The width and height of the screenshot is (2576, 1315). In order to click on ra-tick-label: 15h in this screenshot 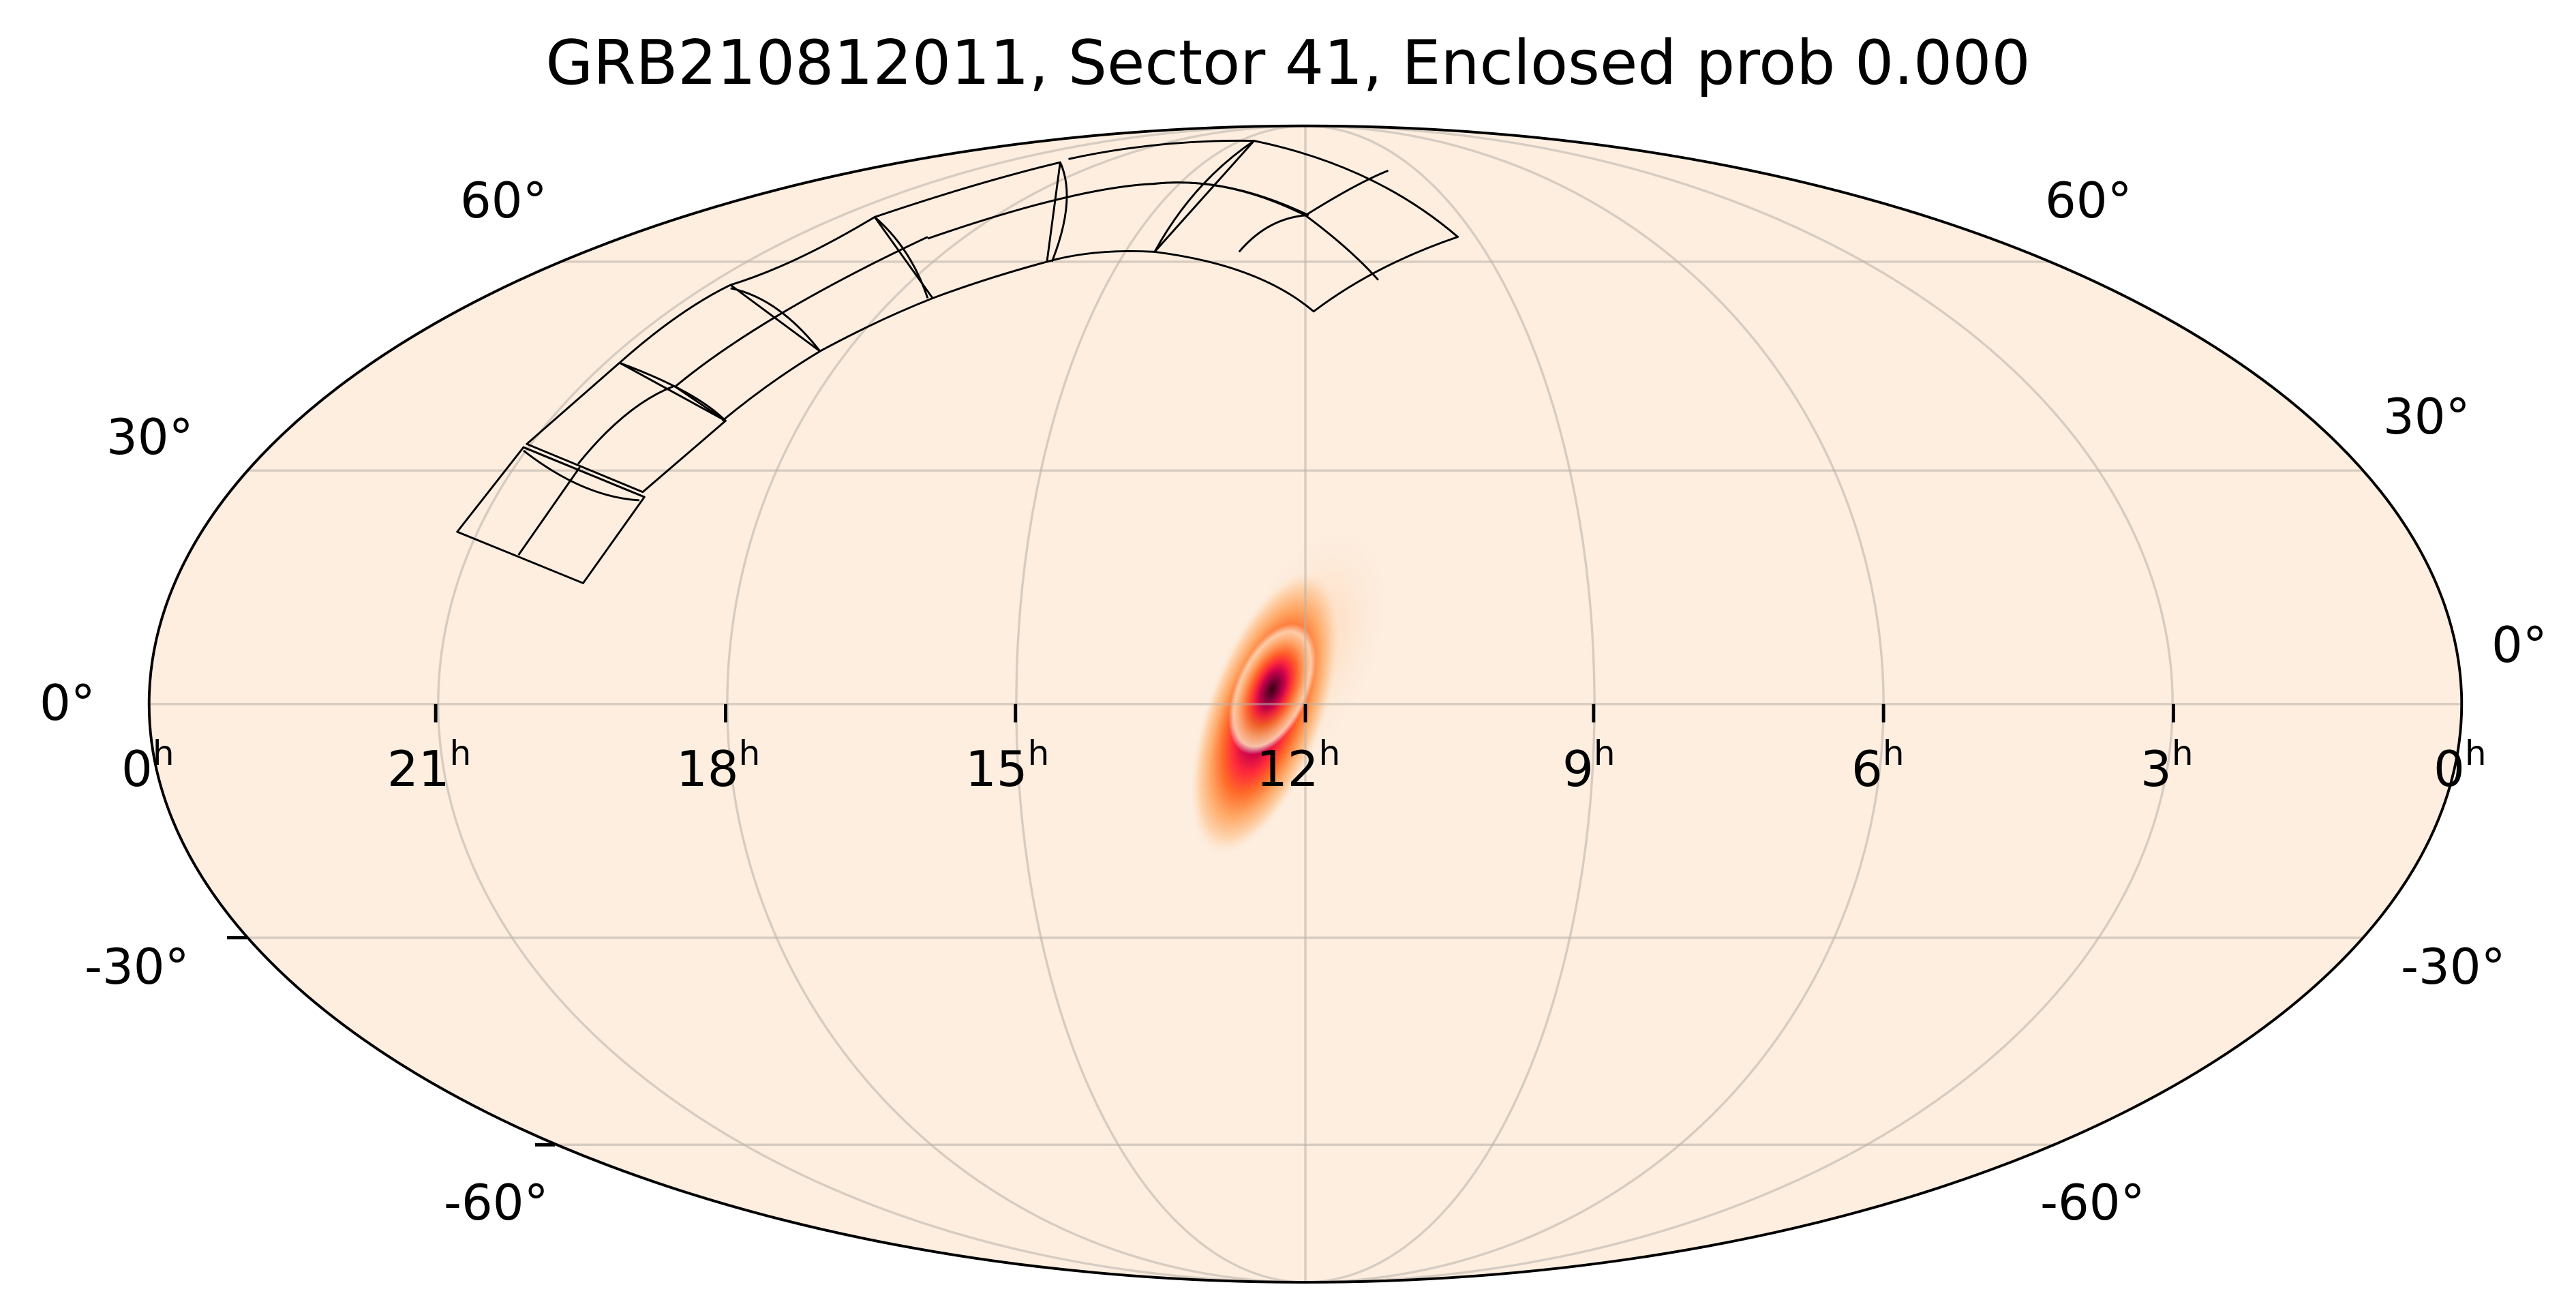, I will do `click(1008, 766)`.